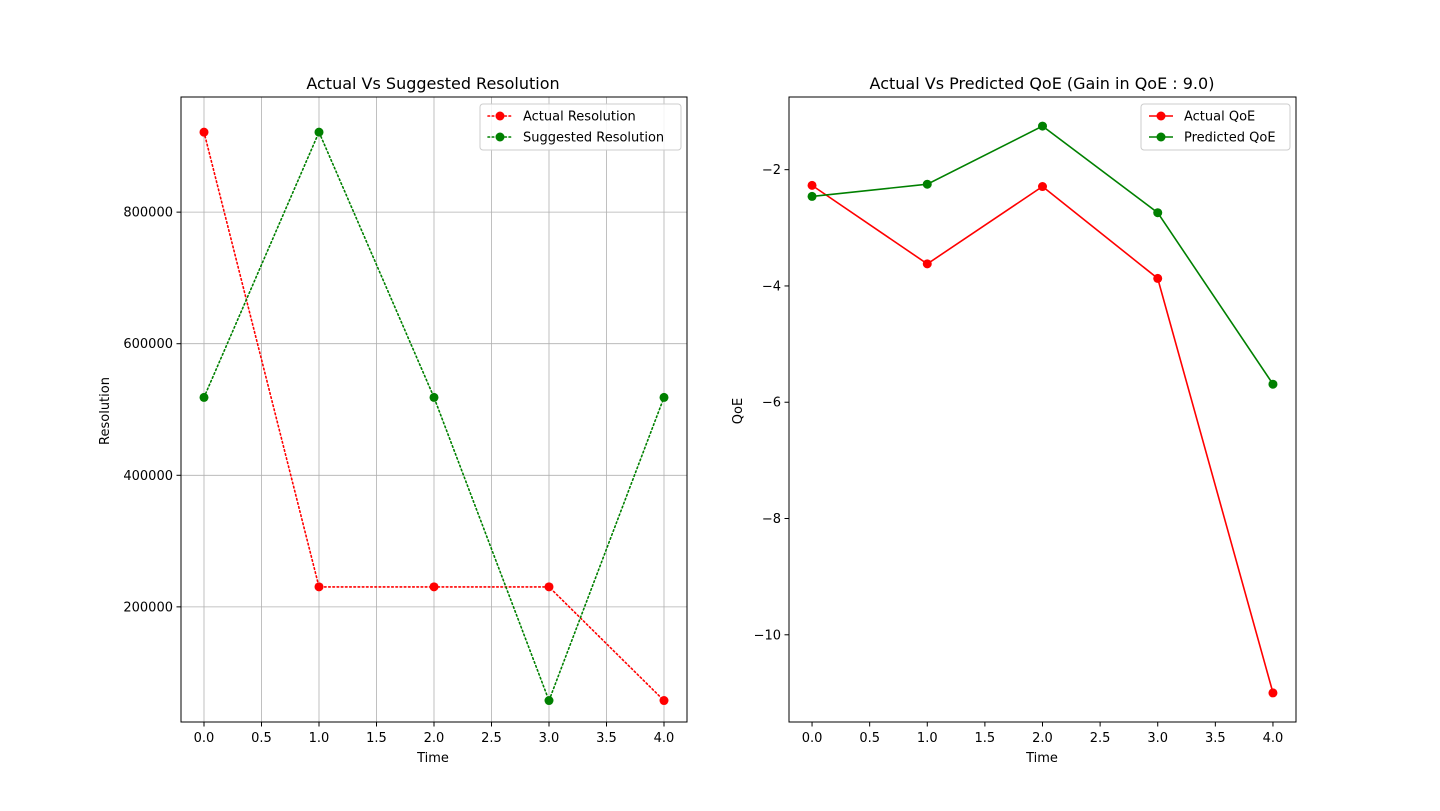  What do you see at coordinates (771, 286) in the screenshot?
I see `y-tick-label: −4` at bounding box center [771, 286].